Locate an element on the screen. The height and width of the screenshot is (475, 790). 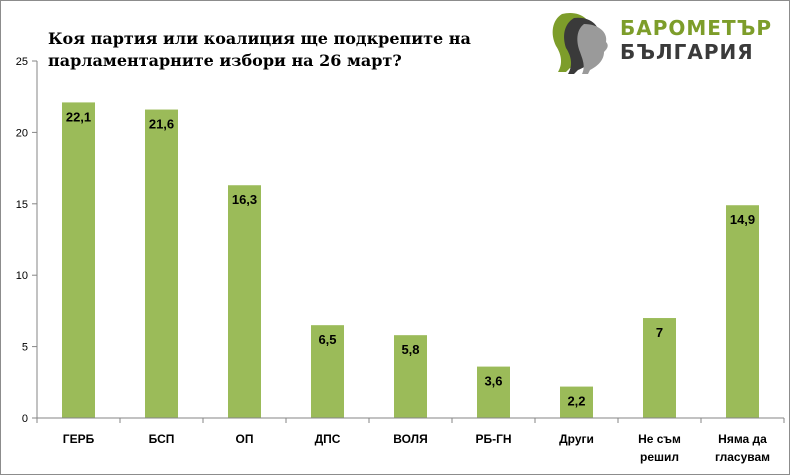
x-category-label: РБ-ГН is located at coordinates (493, 439).